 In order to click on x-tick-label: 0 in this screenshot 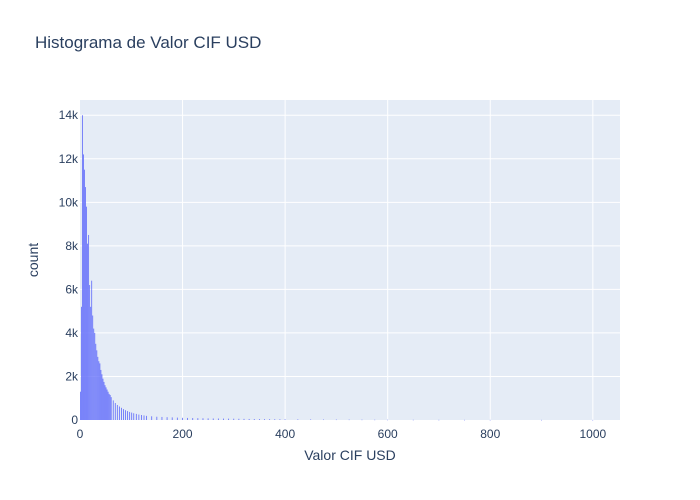, I will do `click(80, 434)`.